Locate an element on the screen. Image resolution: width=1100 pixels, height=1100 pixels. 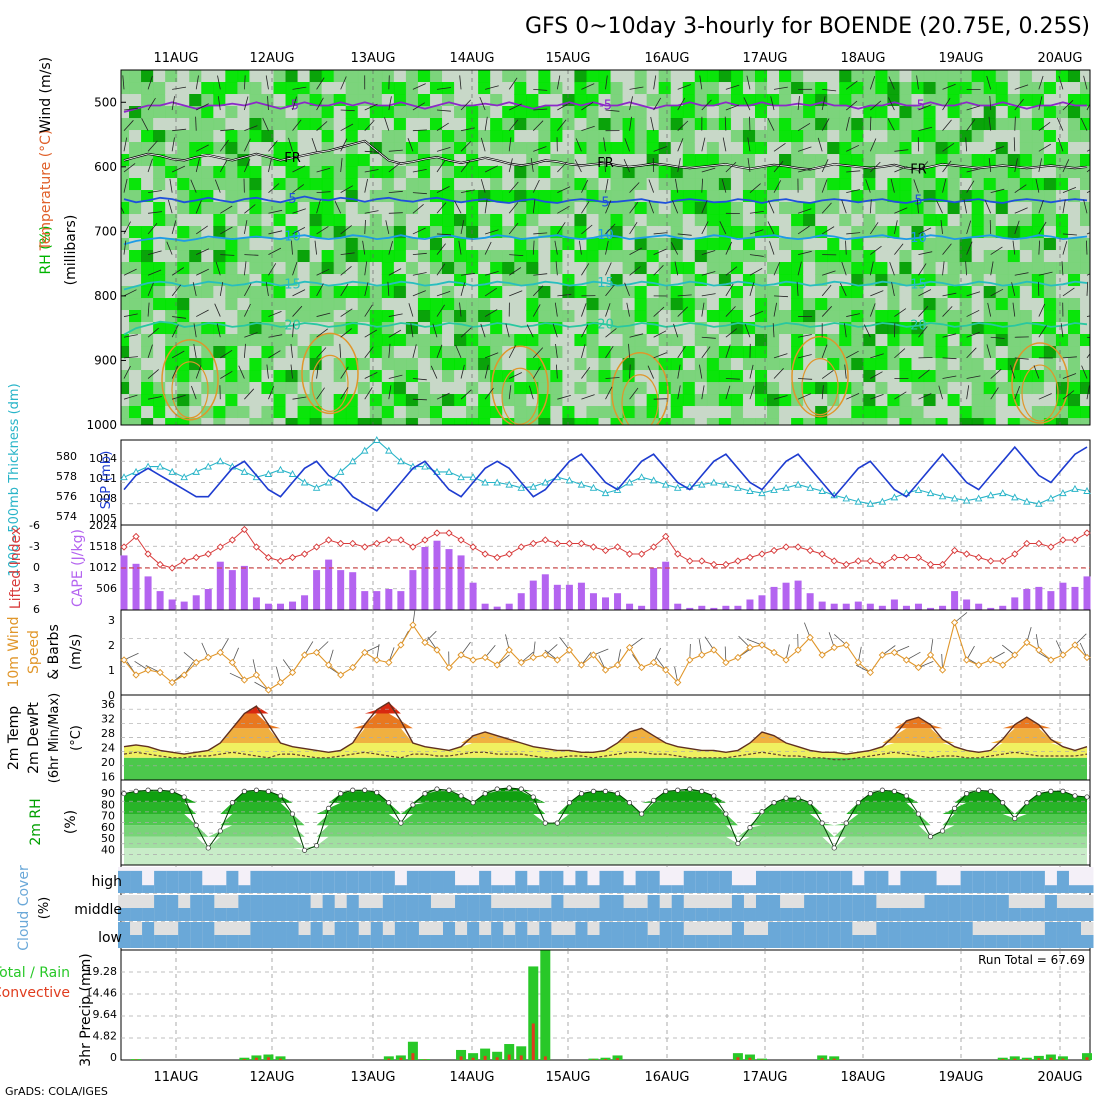
top-date-label: 12AUG is located at coordinates (271, 58).